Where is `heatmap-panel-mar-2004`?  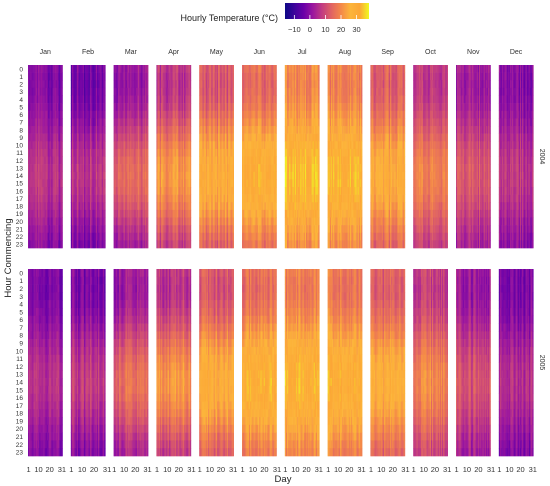 heatmap-panel-mar-2004 is located at coordinates (131, 157).